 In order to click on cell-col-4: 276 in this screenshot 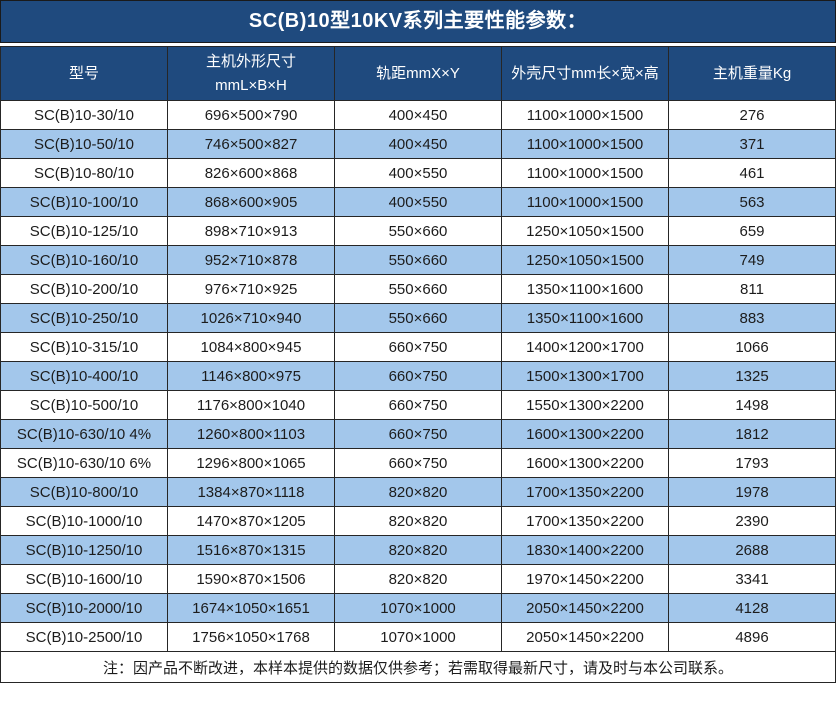, I will do `click(752, 115)`.